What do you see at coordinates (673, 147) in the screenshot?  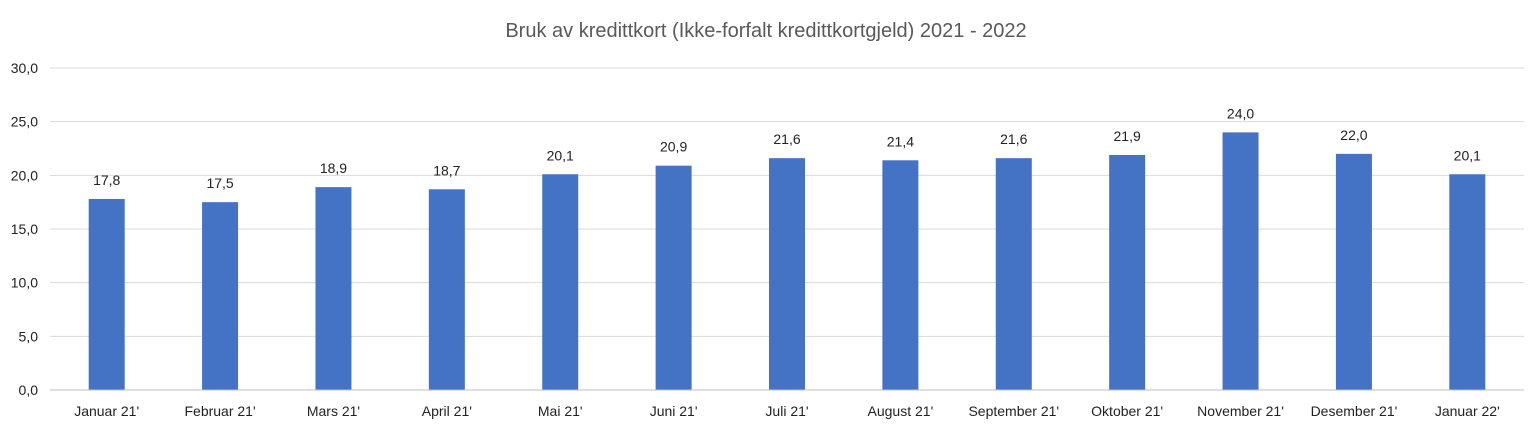 I see `data-label: 20,9` at bounding box center [673, 147].